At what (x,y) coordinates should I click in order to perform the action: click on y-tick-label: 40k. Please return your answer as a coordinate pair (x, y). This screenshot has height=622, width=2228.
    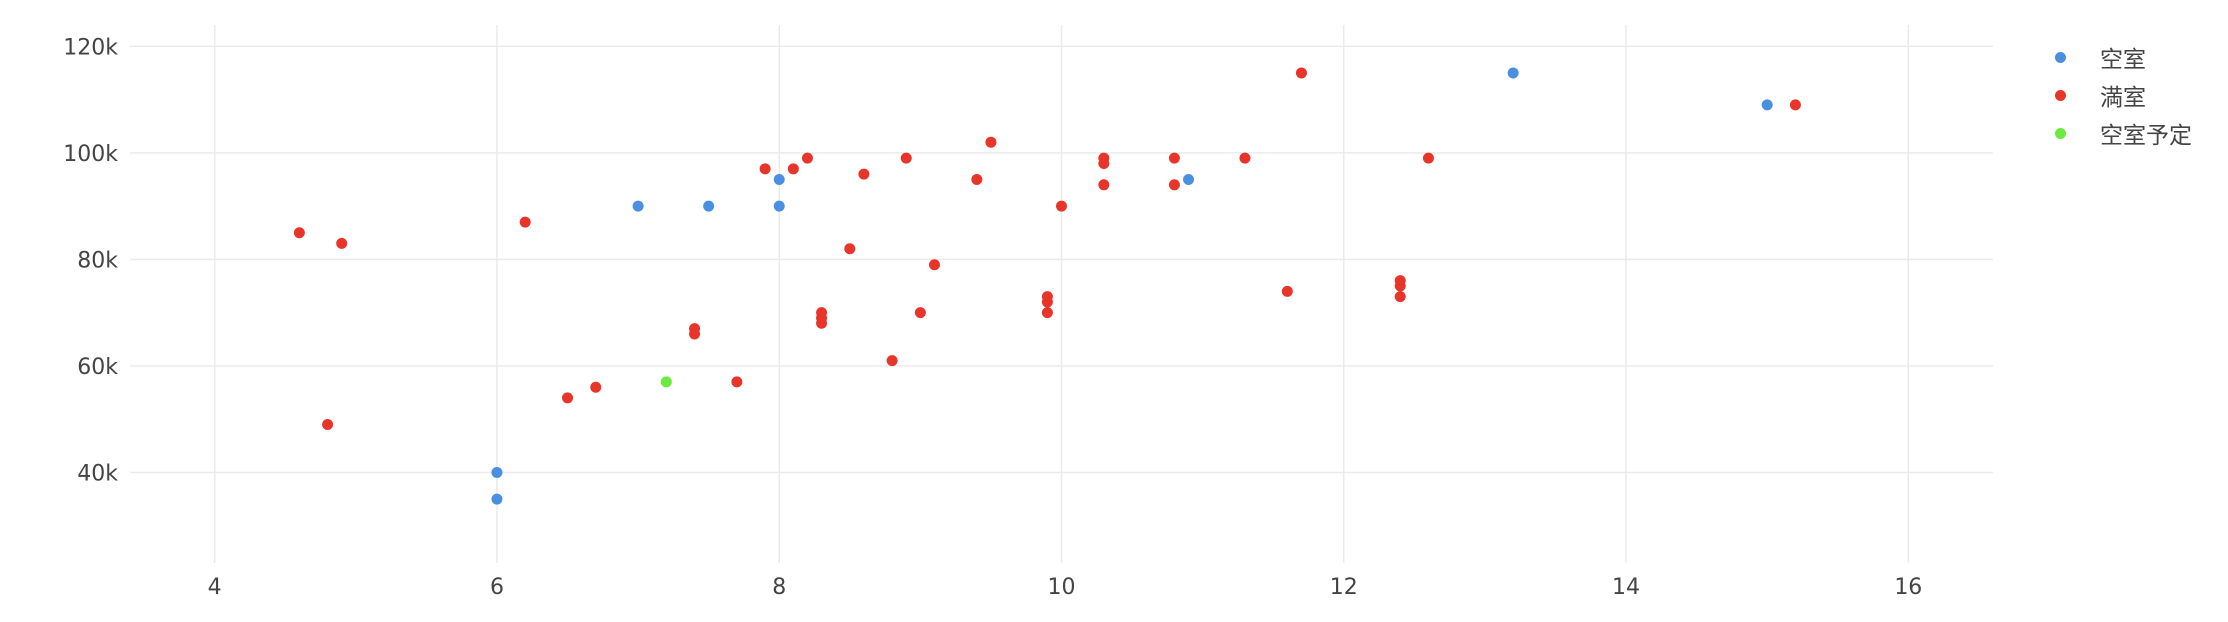
    Looking at the image, I should click on (97, 473).